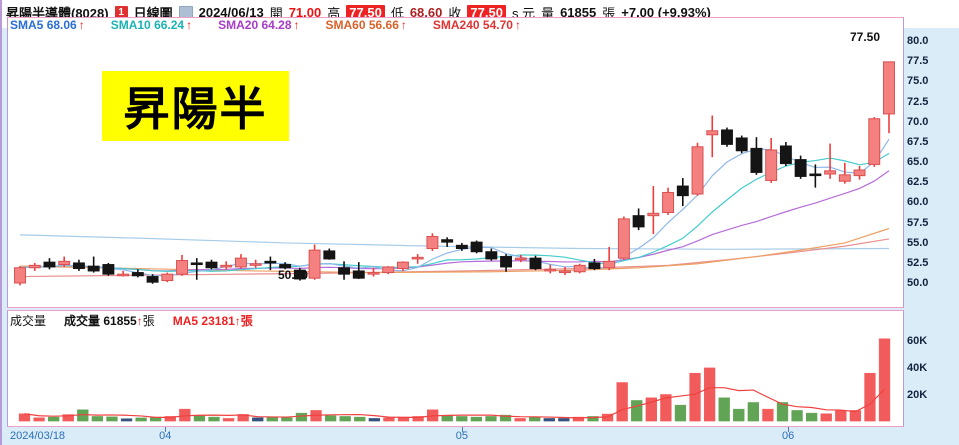 Image resolution: width=959 pixels, height=445 pixels. Describe the element at coordinates (246, 321) in the screenshot. I see `volume-ma5-unit: 張` at that location.